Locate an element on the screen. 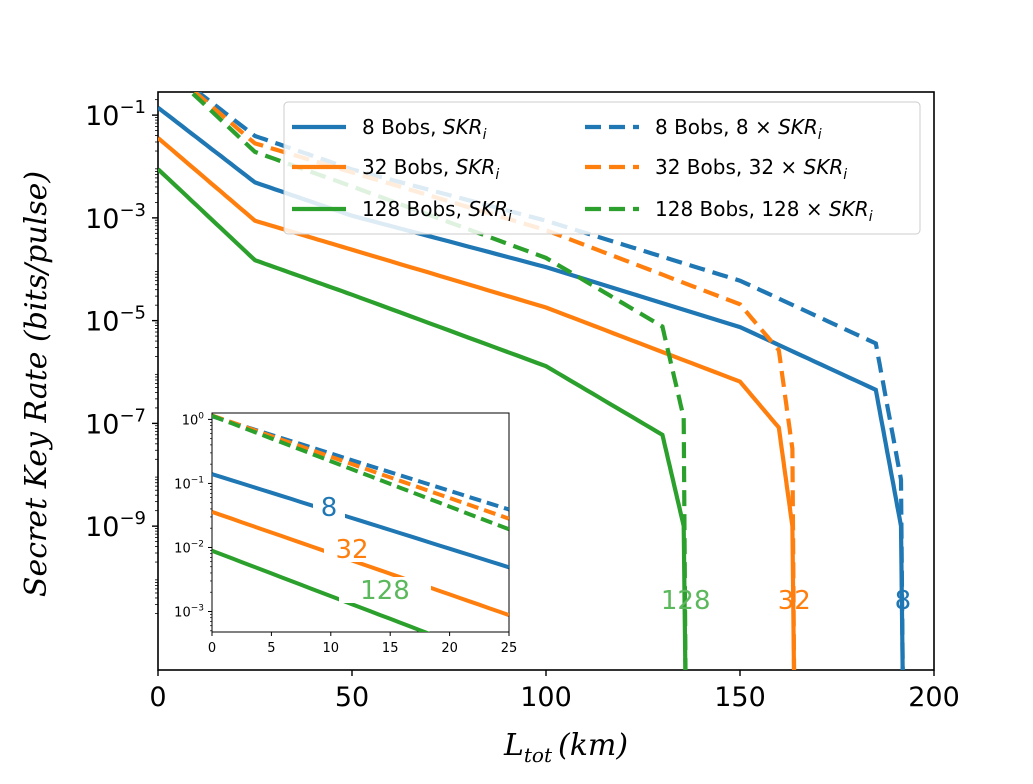 This screenshot has height=784, width=1033. inset-x-tick-label: 5 is located at coordinates (271, 648).